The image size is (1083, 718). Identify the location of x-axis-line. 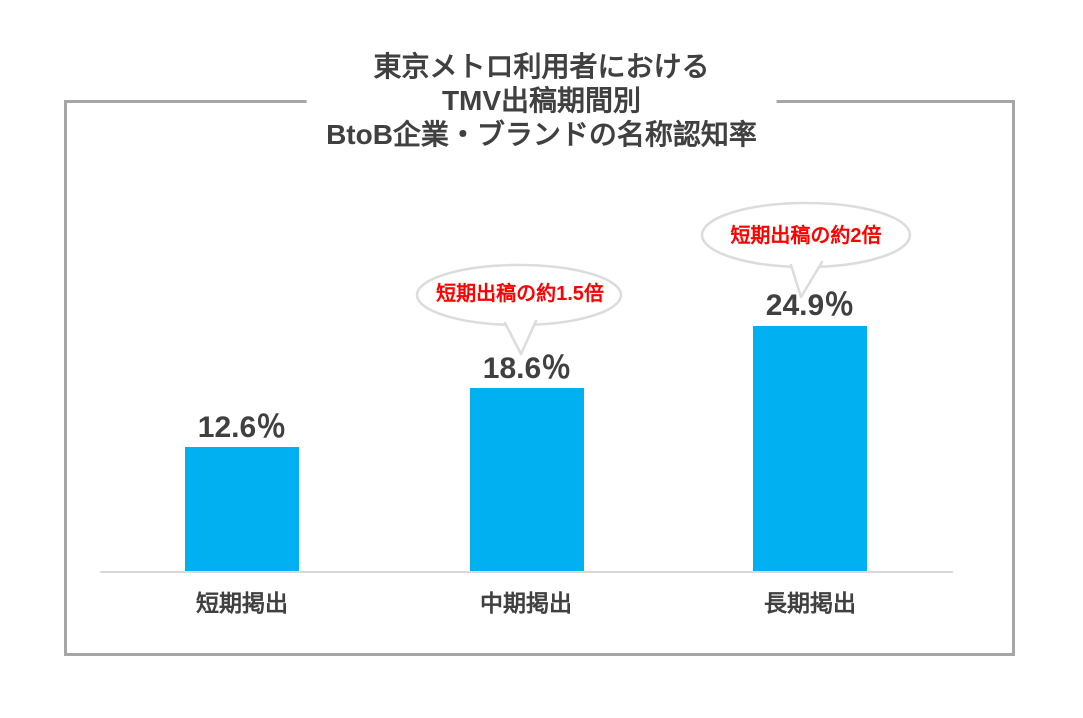
(526, 572).